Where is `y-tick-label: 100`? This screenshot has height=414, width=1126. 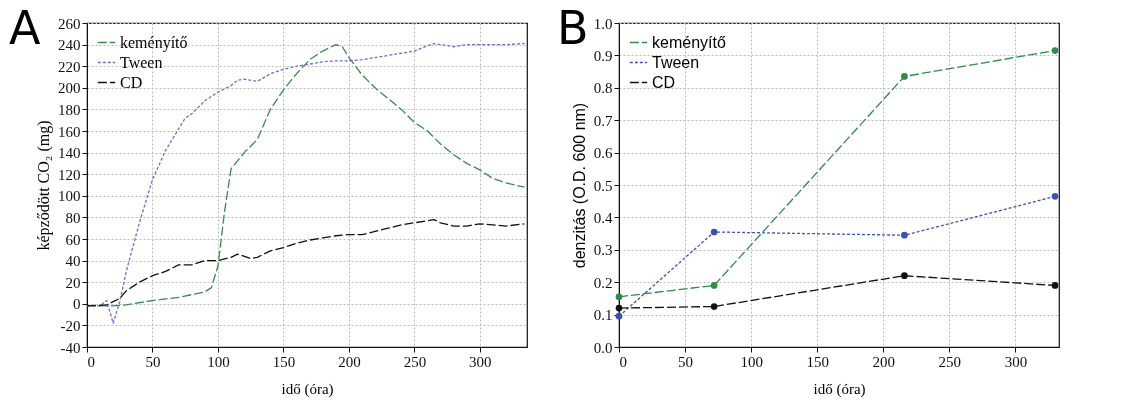 y-tick-label: 100 is located at coordinates (69, 196).